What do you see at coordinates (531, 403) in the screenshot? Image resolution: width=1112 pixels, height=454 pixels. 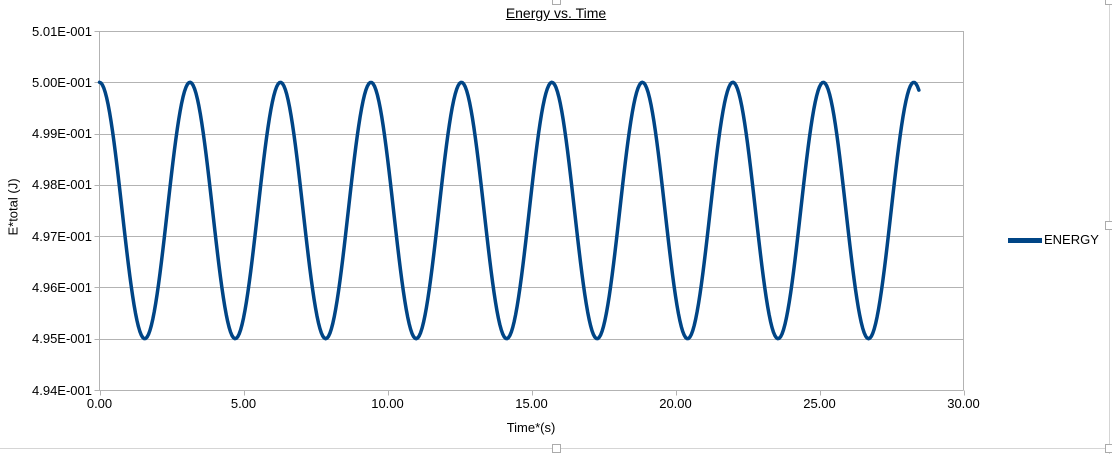 I see `x-tick-label: 15.00` at bounding box center [531, 403].